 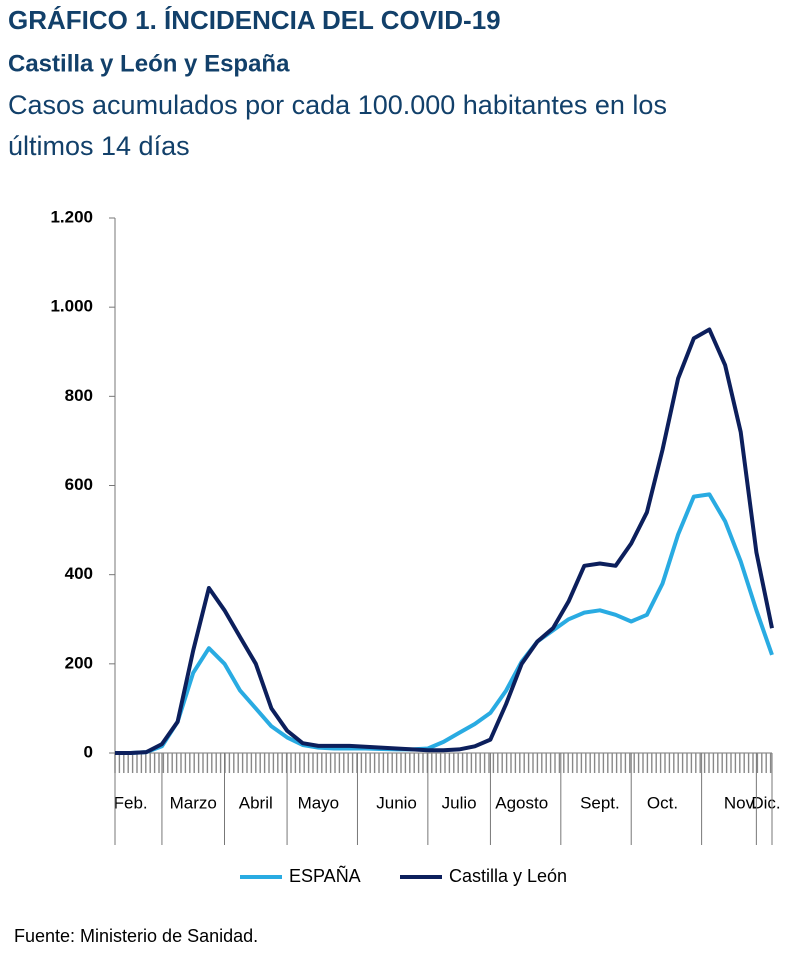 What do you see at coordinates (79, 484) in the screenshot?
I see `y-tick-label: 600` at bounding box center [79, 484].